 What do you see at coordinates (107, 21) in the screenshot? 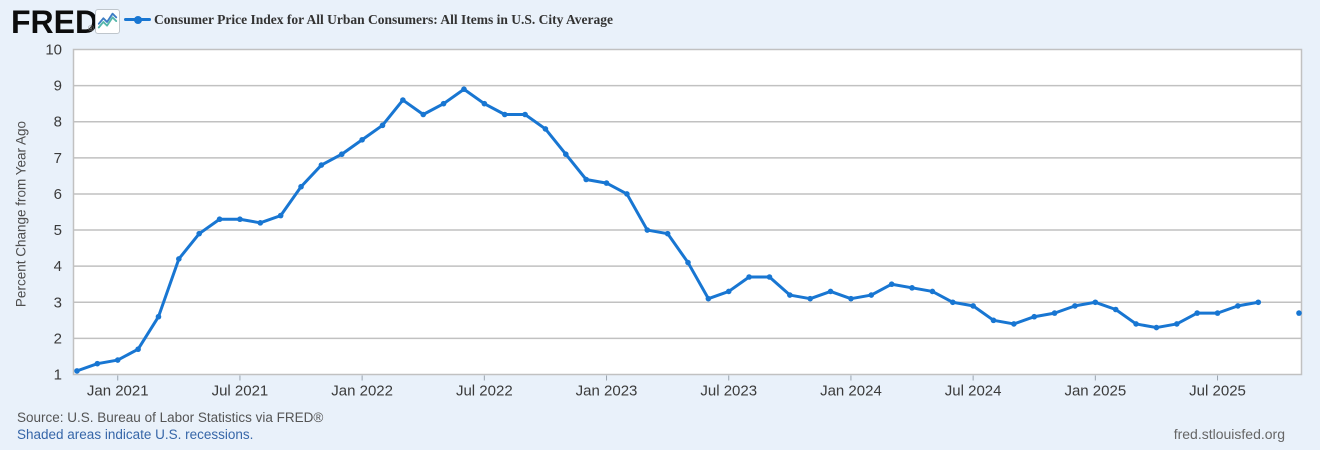
I see `fred-sparkline-icon` at bounding box center [107, 21].